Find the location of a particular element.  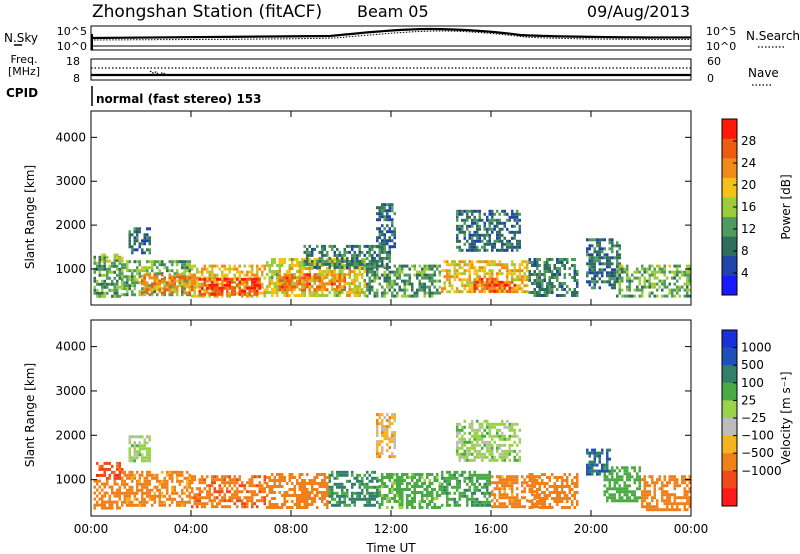

power-colorbar-frame is located at coordinates (729, 207).